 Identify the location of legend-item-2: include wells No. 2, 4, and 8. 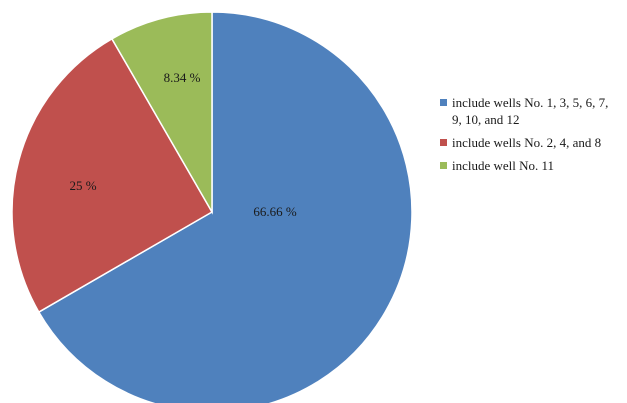
(530, 142).